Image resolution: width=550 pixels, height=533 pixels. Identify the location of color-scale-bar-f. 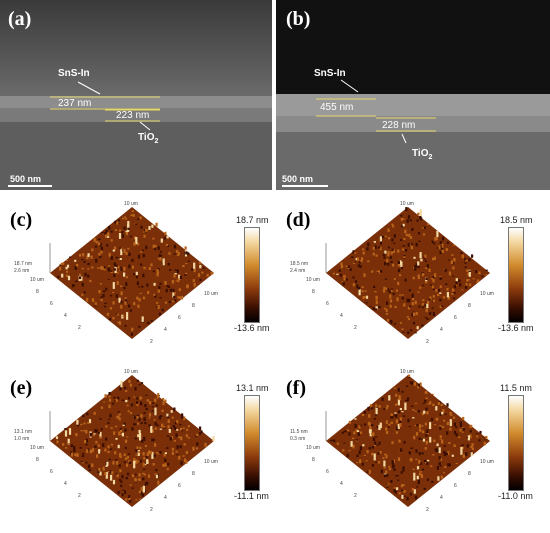
(516, 443).